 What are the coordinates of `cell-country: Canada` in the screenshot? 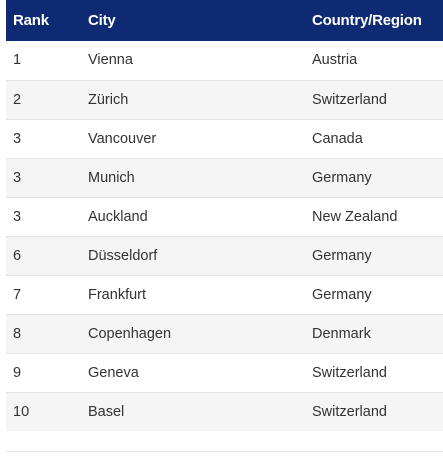 It's located at (337, 138).